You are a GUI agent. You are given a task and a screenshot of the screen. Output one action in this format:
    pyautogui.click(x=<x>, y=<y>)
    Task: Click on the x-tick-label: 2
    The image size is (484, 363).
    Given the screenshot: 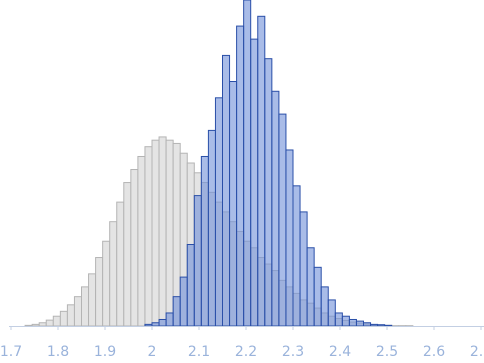 What is the action you would take?
    pyautogui.click(x=152, y=352)
    